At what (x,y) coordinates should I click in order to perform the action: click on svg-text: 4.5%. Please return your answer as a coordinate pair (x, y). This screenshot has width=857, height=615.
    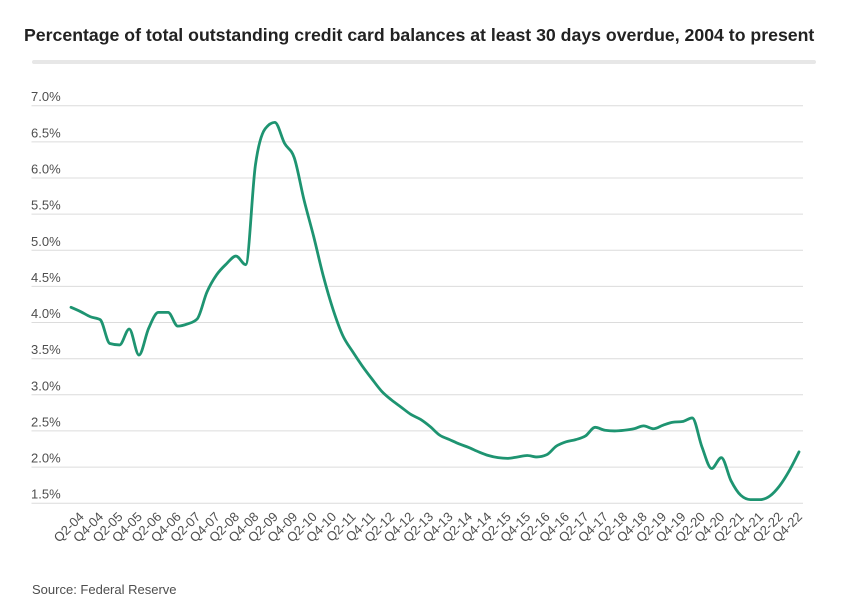
    Looking at the image, I should click on (46, 277).